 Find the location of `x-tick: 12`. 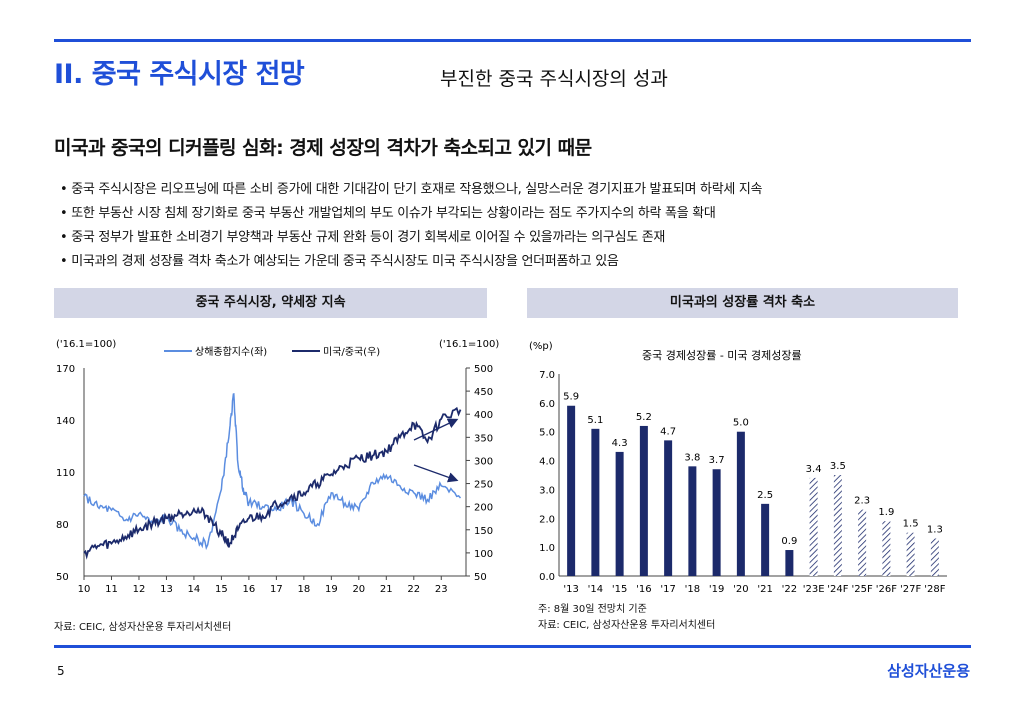

x-tick: 12 is located at coordinates (139, 589).